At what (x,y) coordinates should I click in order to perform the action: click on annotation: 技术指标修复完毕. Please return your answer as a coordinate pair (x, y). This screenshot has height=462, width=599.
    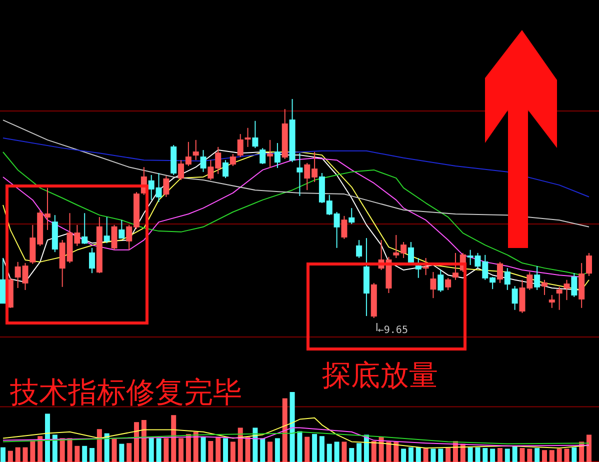
    Looking at the image, I should click on (125, 392).